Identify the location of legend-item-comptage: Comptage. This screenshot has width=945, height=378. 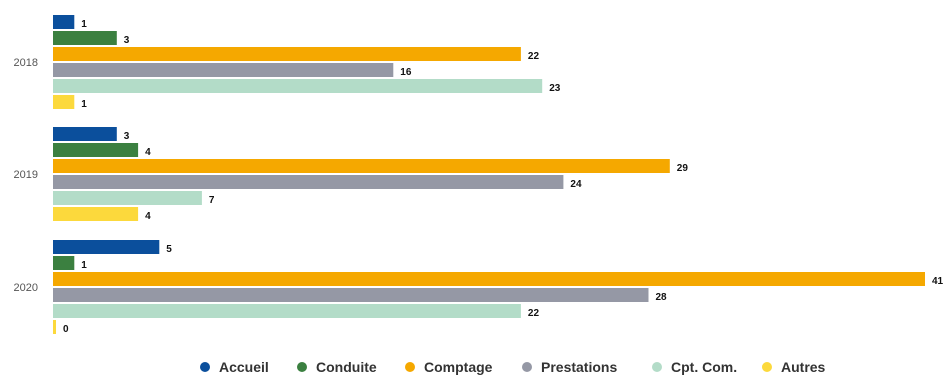
(449, 367).